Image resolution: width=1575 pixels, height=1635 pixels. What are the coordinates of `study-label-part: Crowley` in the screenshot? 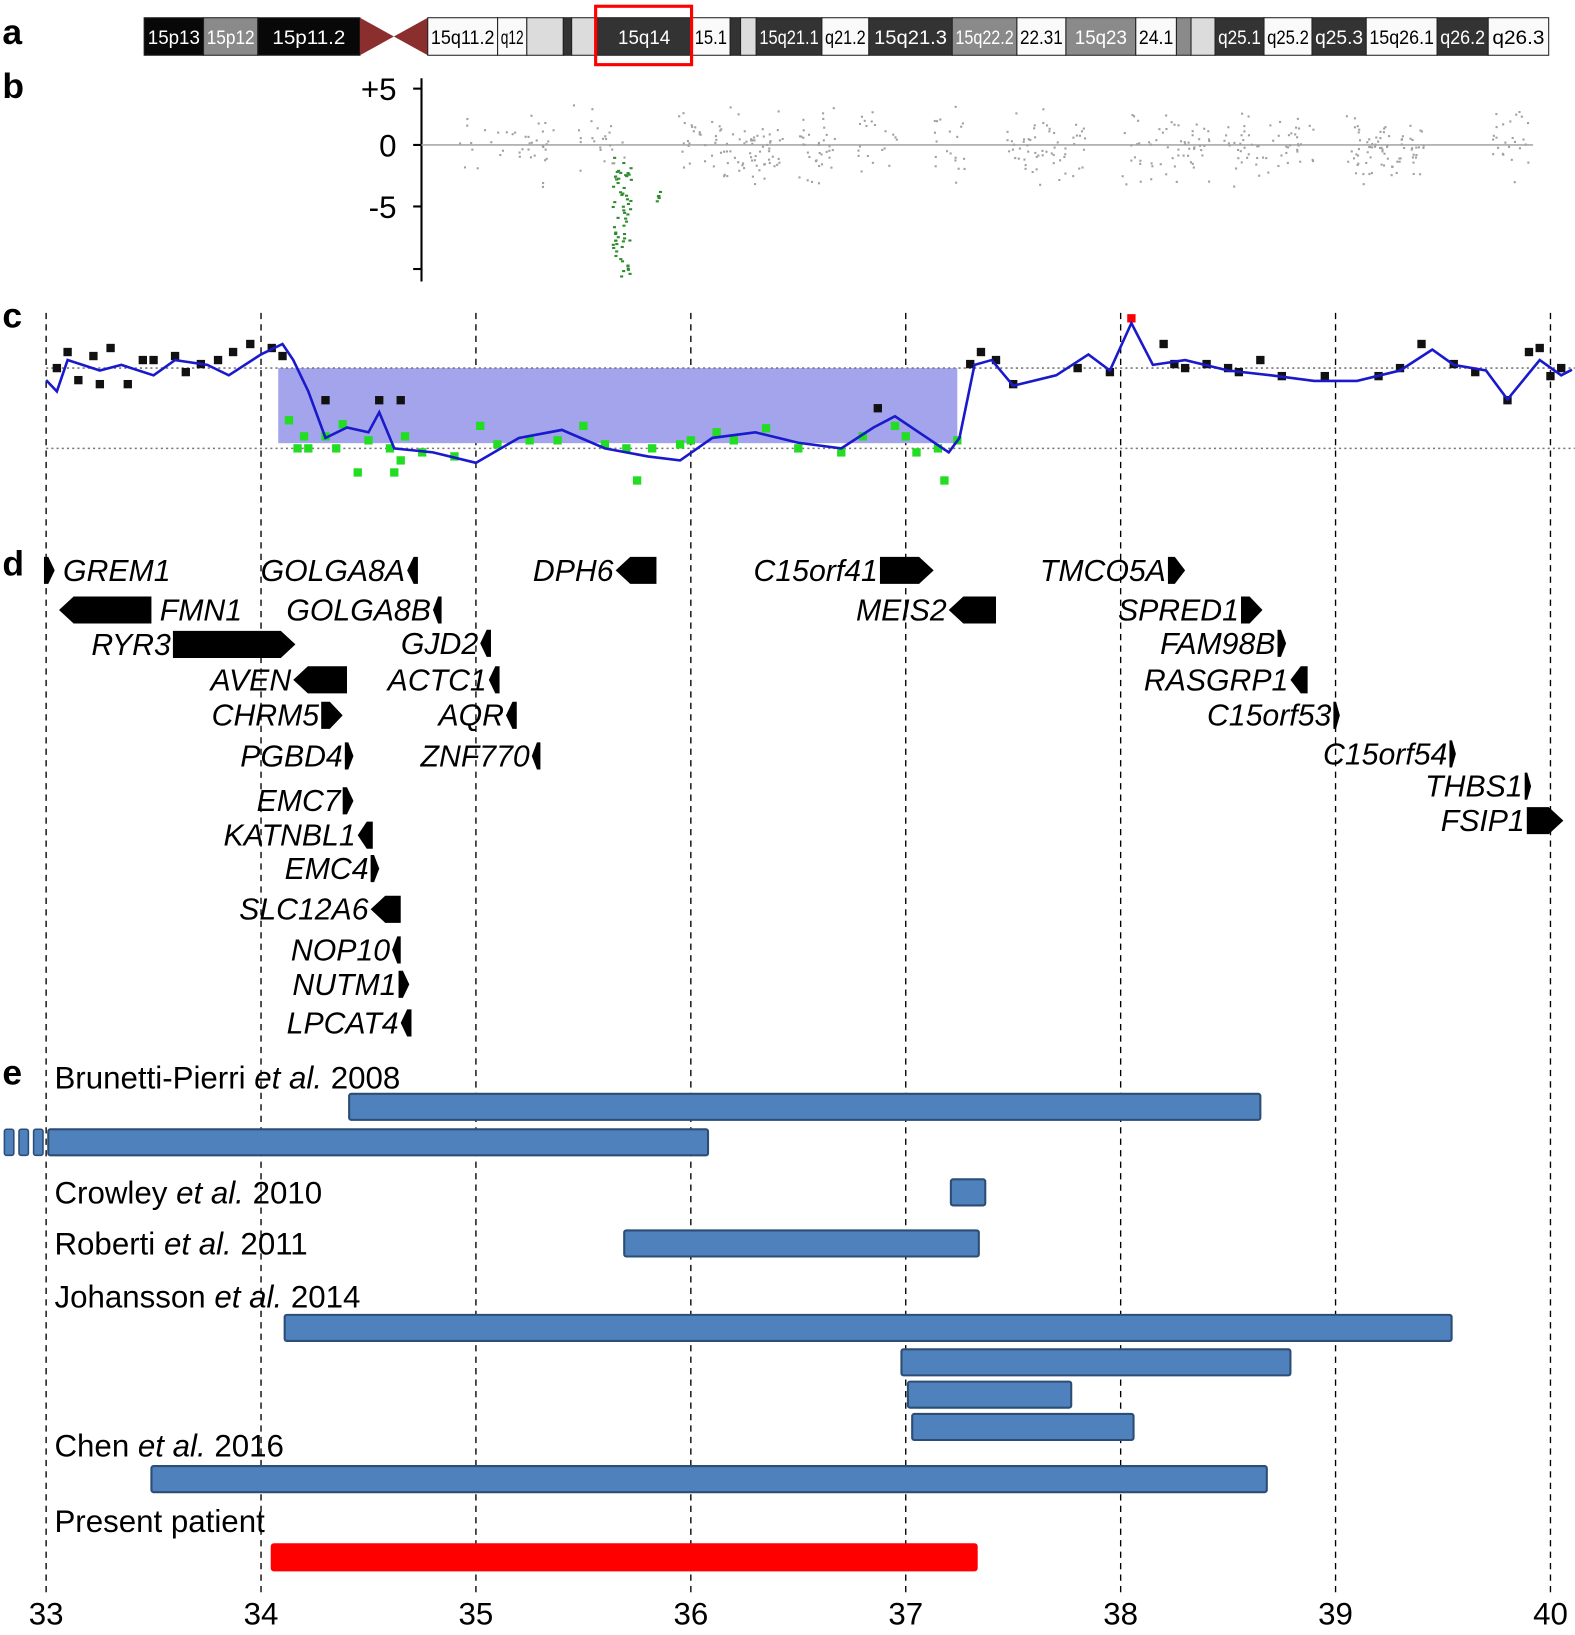 It's located at (115, 1192).